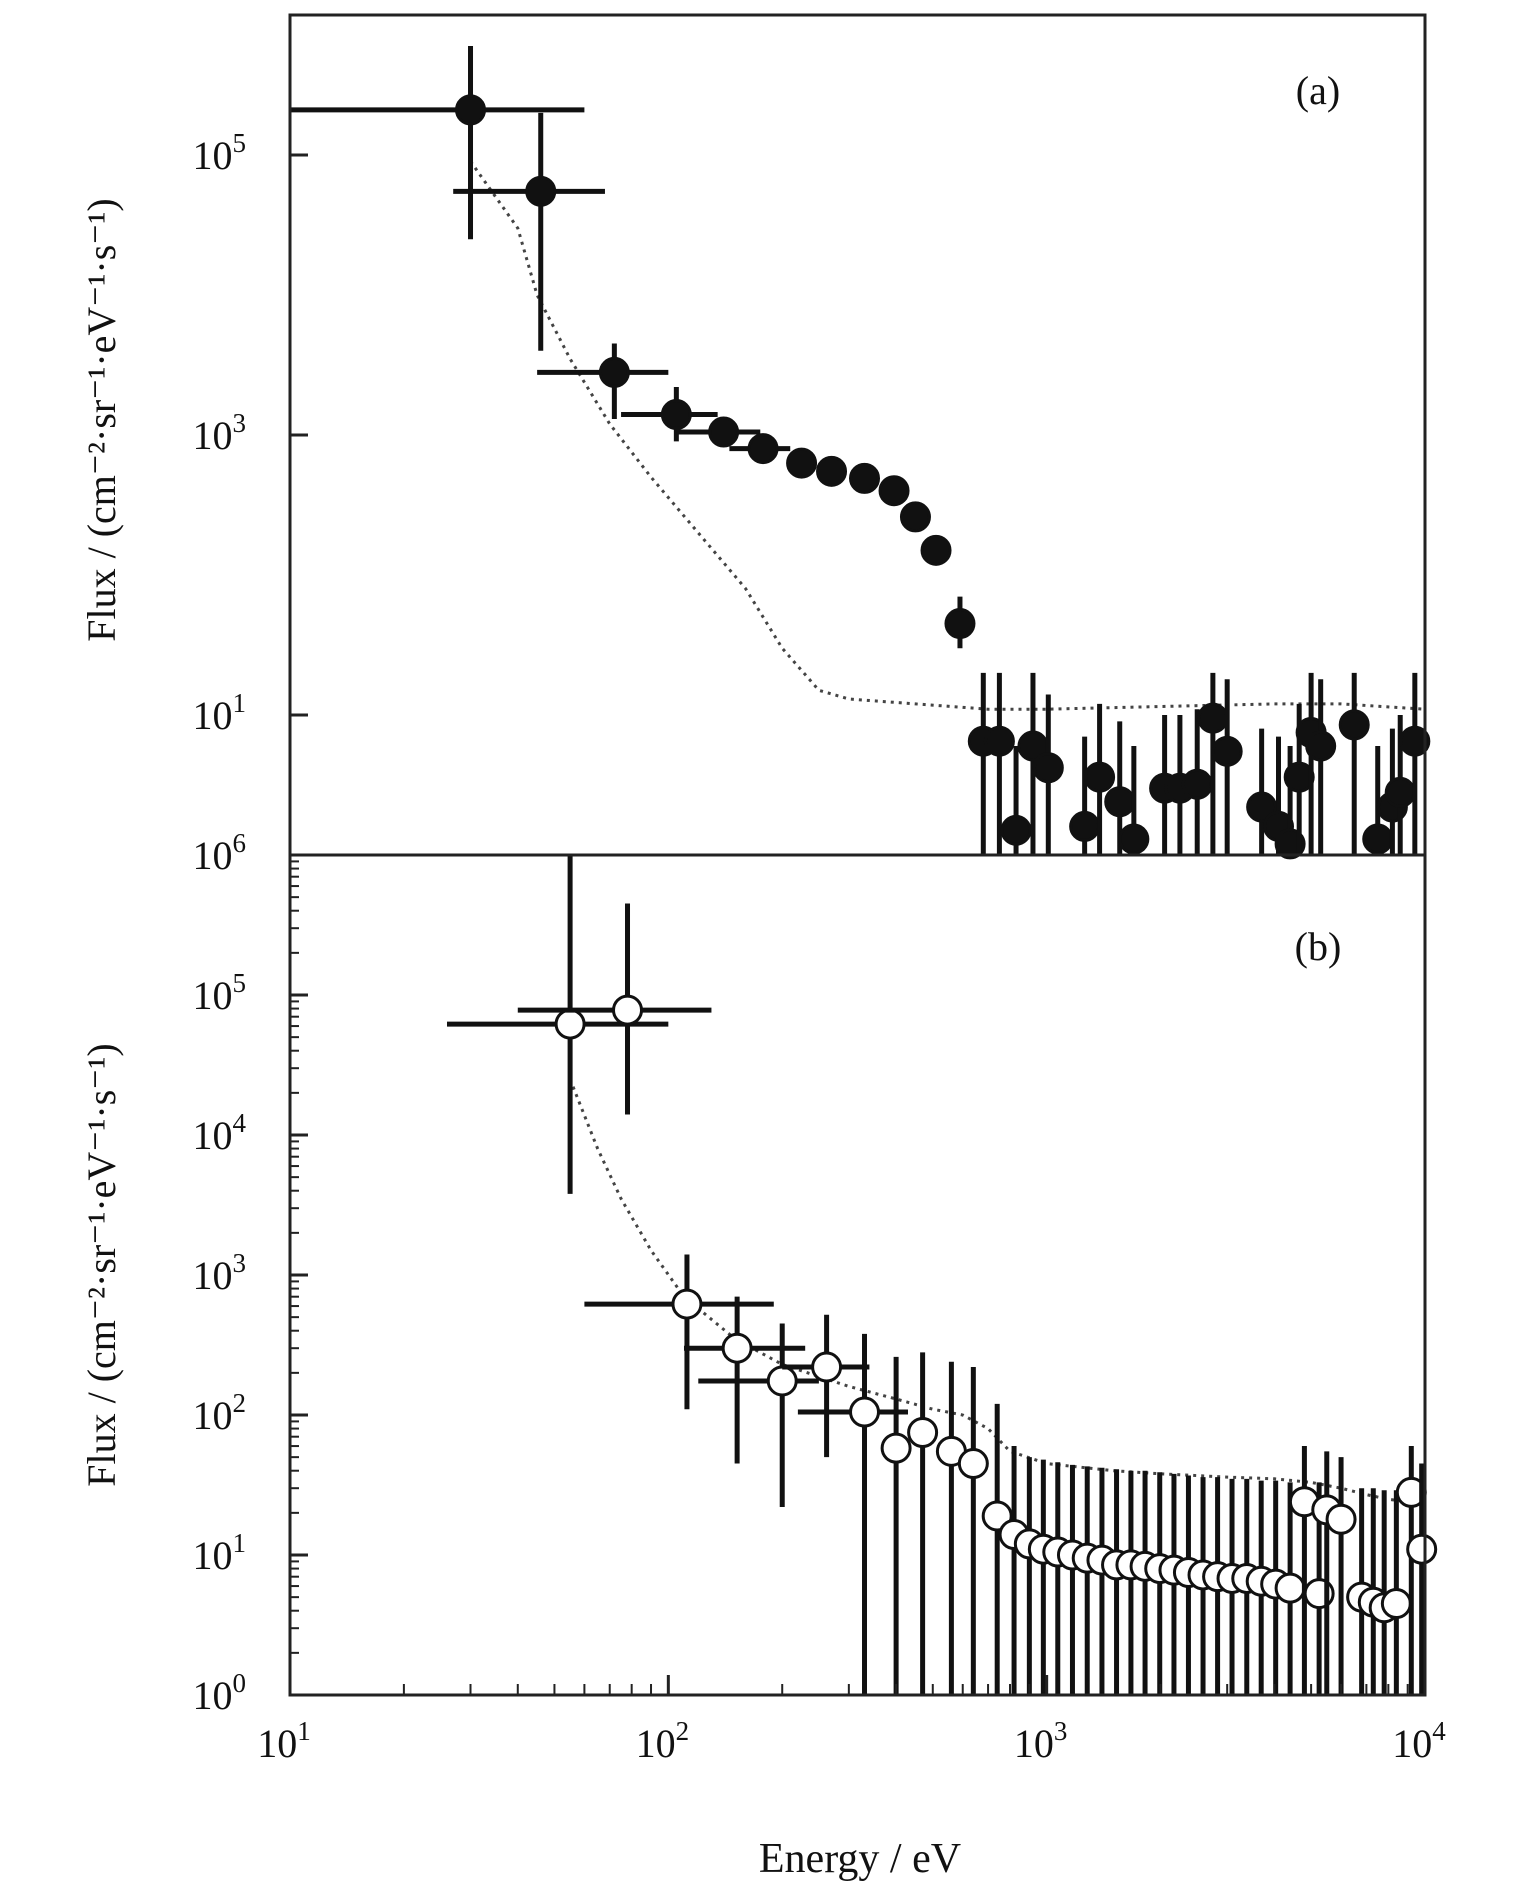  I want to click on y-tick-label-a-2: 10⁵, so click(220, 153).